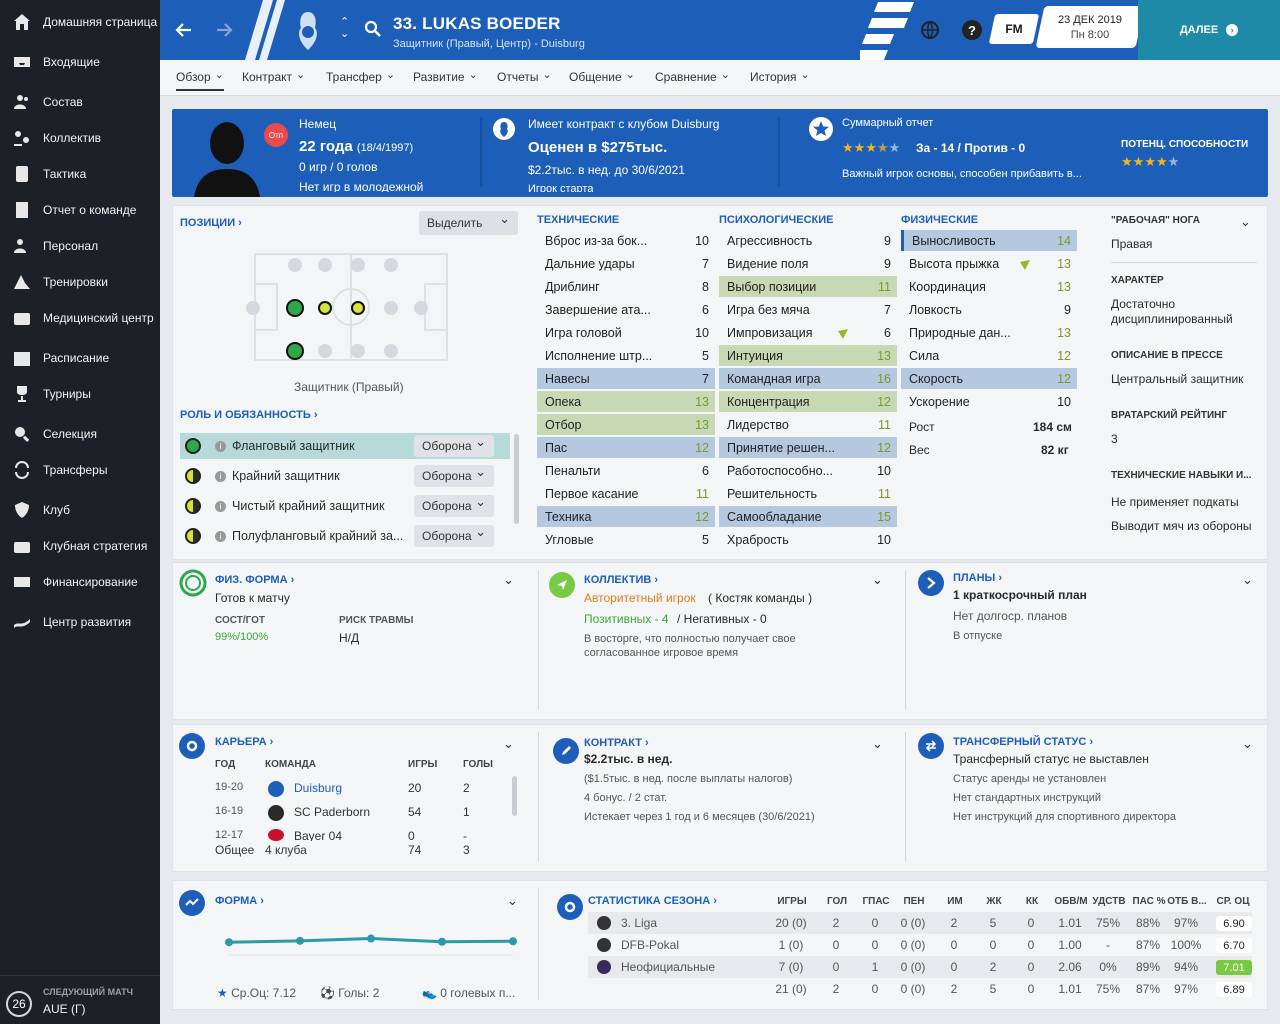 The height and width of the screenshot is (1024, 1280). Describe the element at coordinates (808, 539) in the screenshot. I see `attribute-mental: Храбрость 10` at that location.